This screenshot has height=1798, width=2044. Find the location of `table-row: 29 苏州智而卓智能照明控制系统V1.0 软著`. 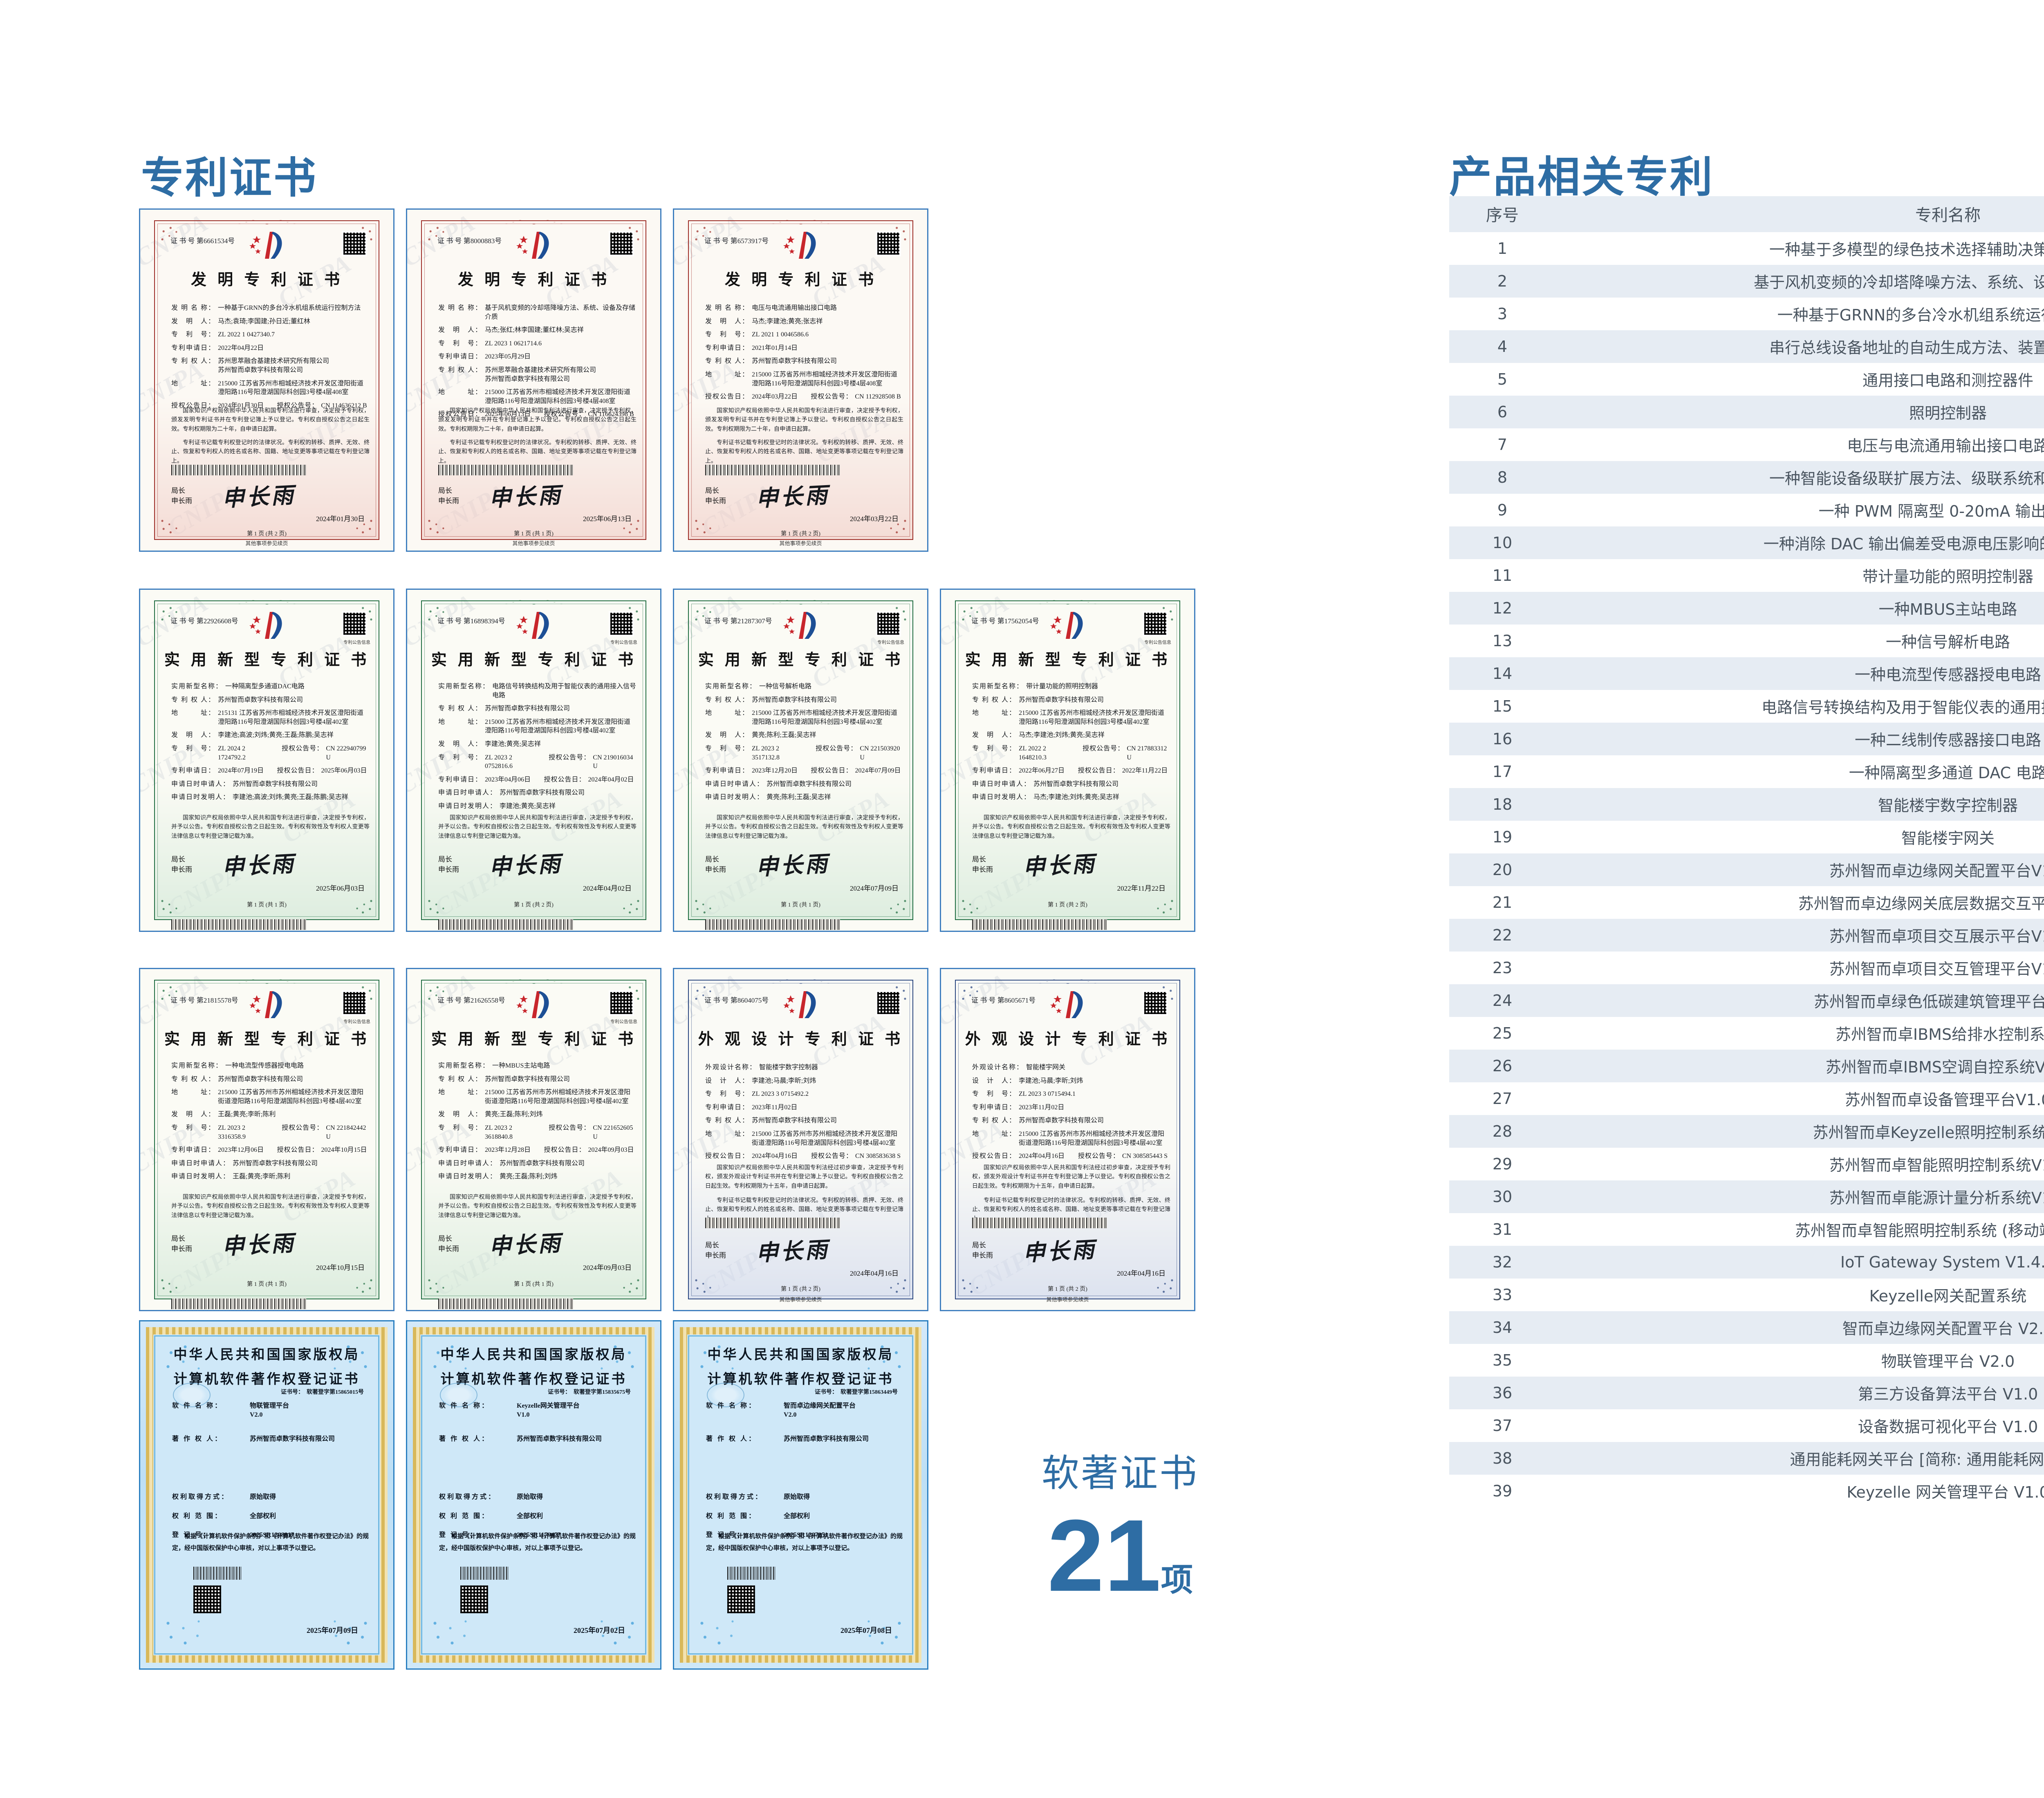

table-row: 29 苏州智而卓智能照明控制系统V1.0 软著 is located at coordinates (1747, 1164).